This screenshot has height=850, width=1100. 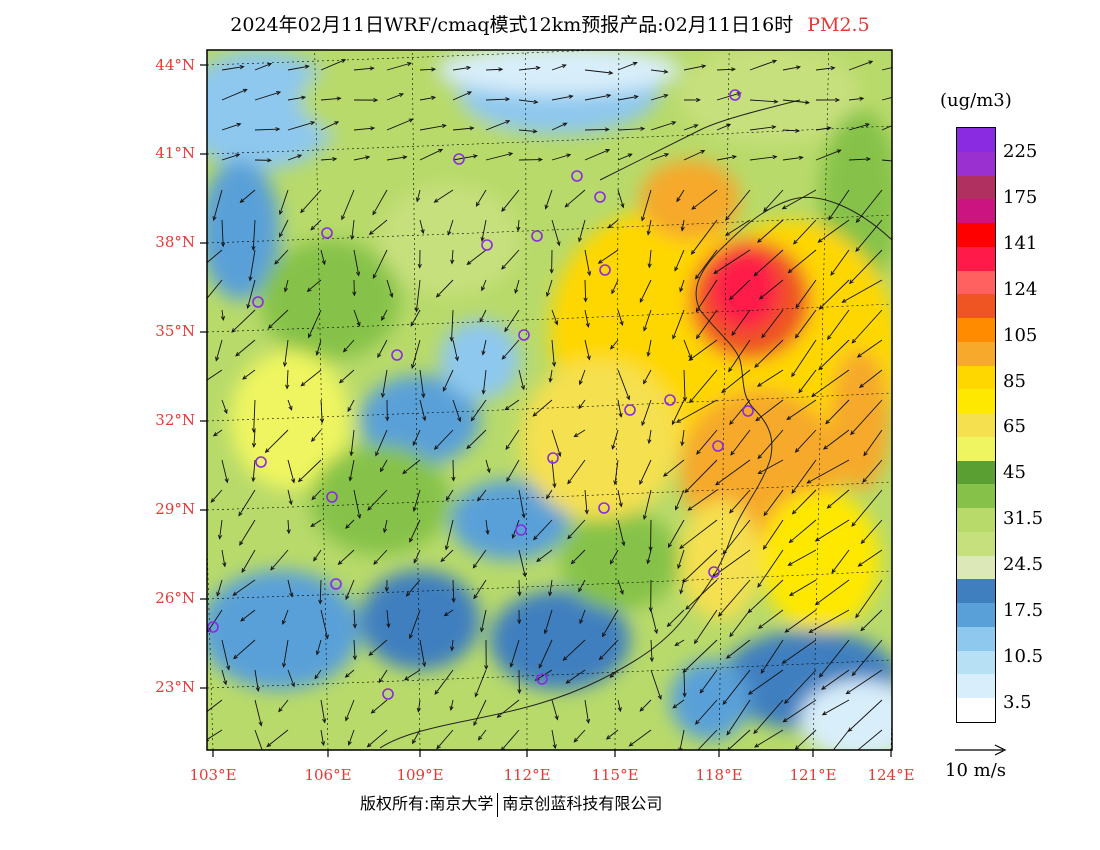 I want to click on title-pollutant: PM2.5, so click(x=838, y=25).